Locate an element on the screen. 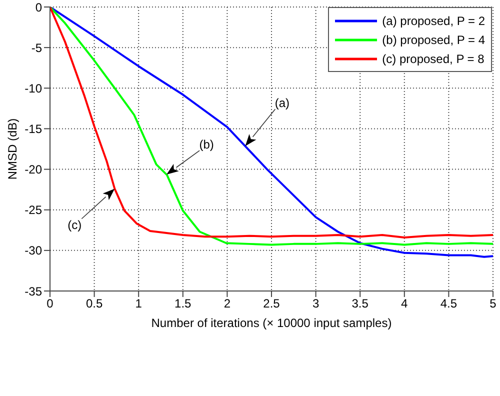 The image size is (500, 396). y-tick-label: -25 is located at coordinates (33, 210).